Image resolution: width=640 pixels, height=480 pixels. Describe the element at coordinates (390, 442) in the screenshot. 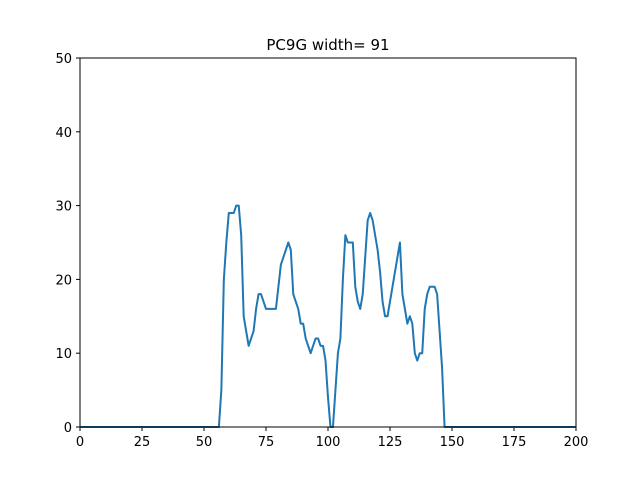

I see `x-tick-label: 125` at that location.